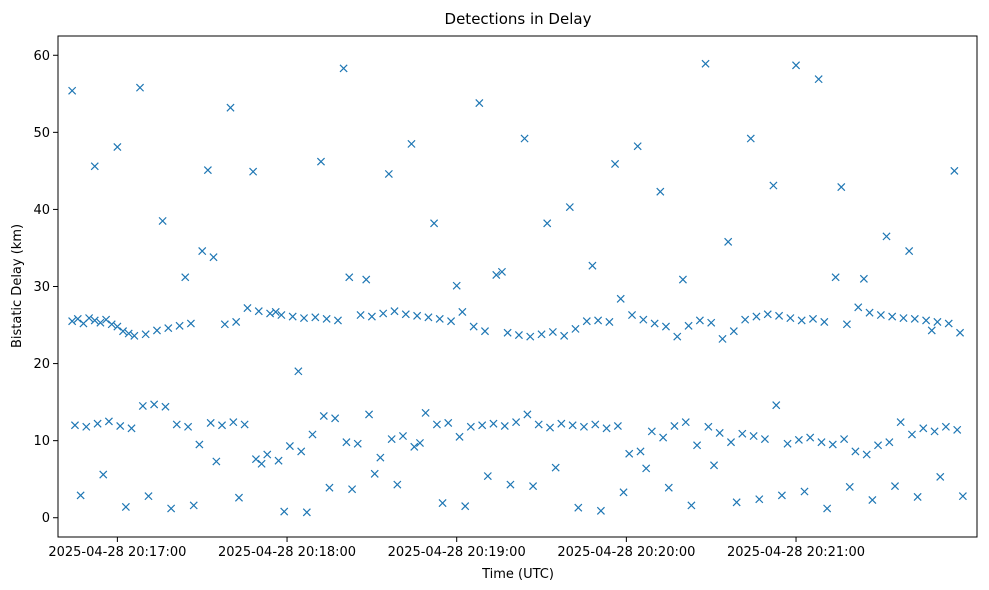 The width and height of the screenshot is (989, 590). I want to click on y-tick-label: 0, so click(46, 518).